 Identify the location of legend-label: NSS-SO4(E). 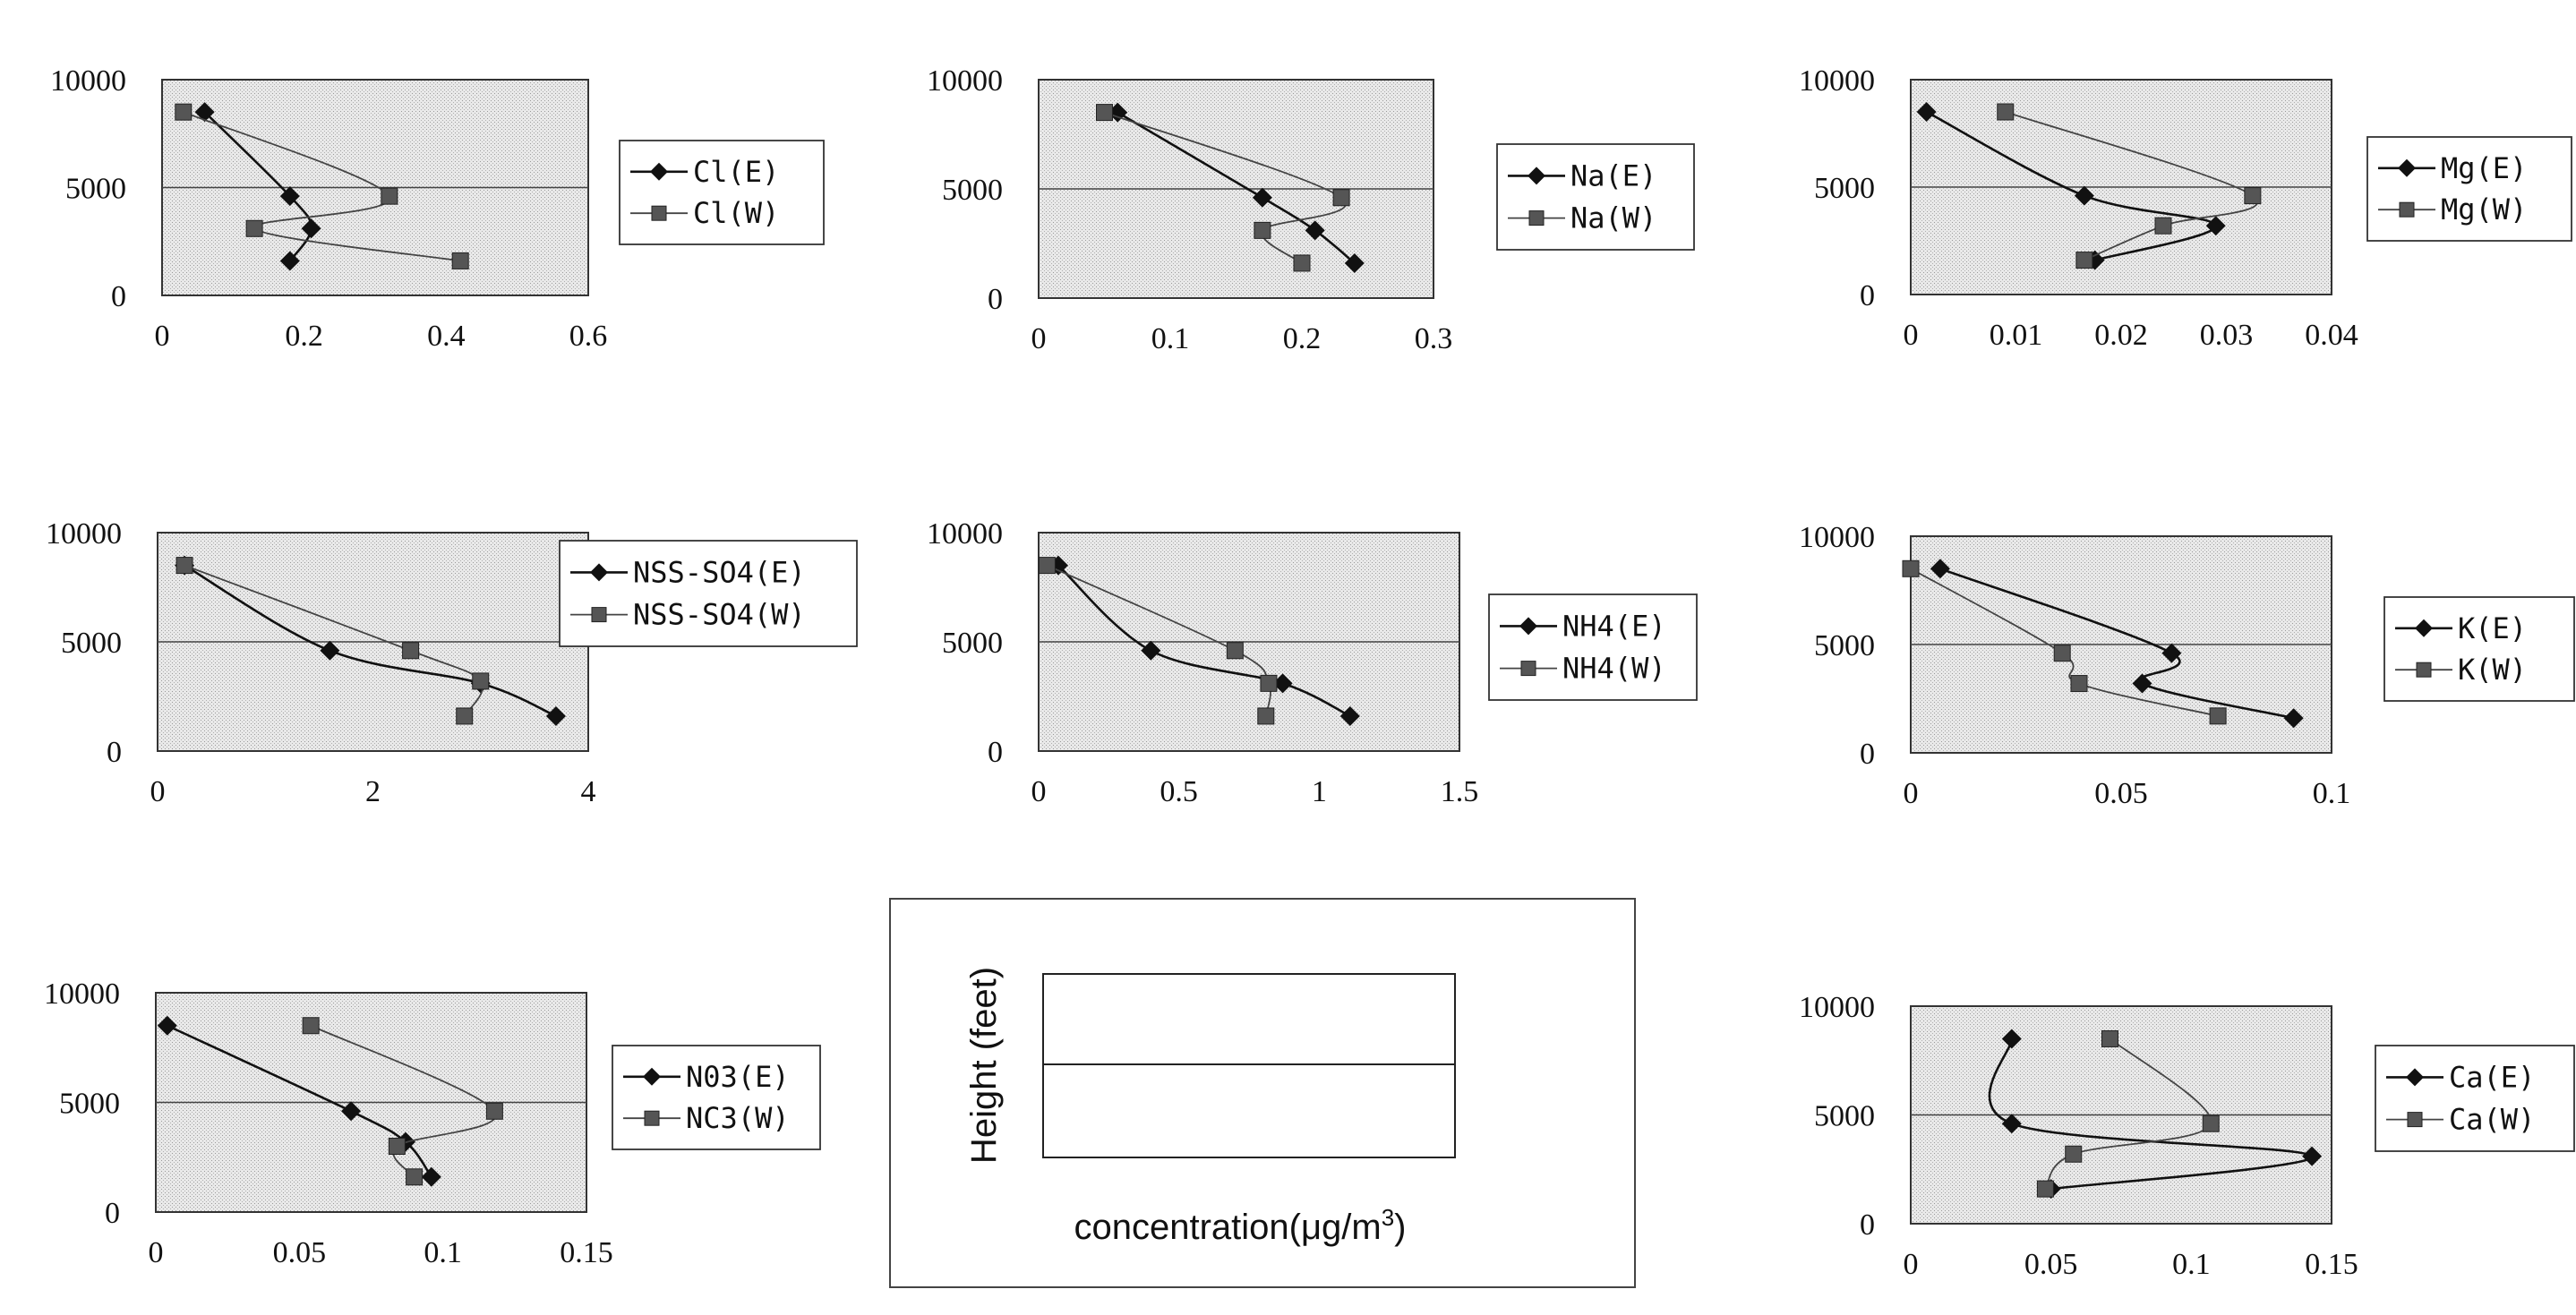
(719, 572).